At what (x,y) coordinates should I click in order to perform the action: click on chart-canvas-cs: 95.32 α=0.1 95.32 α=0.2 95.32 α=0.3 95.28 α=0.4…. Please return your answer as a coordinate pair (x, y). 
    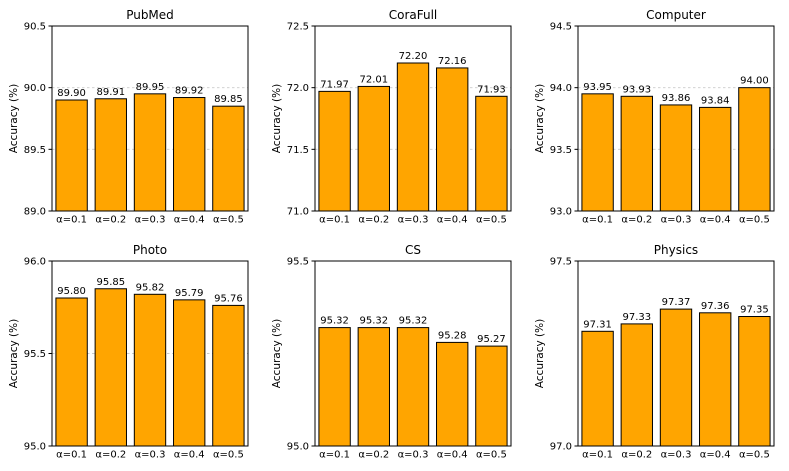
    Looking at the image, I should click on (391, 352).